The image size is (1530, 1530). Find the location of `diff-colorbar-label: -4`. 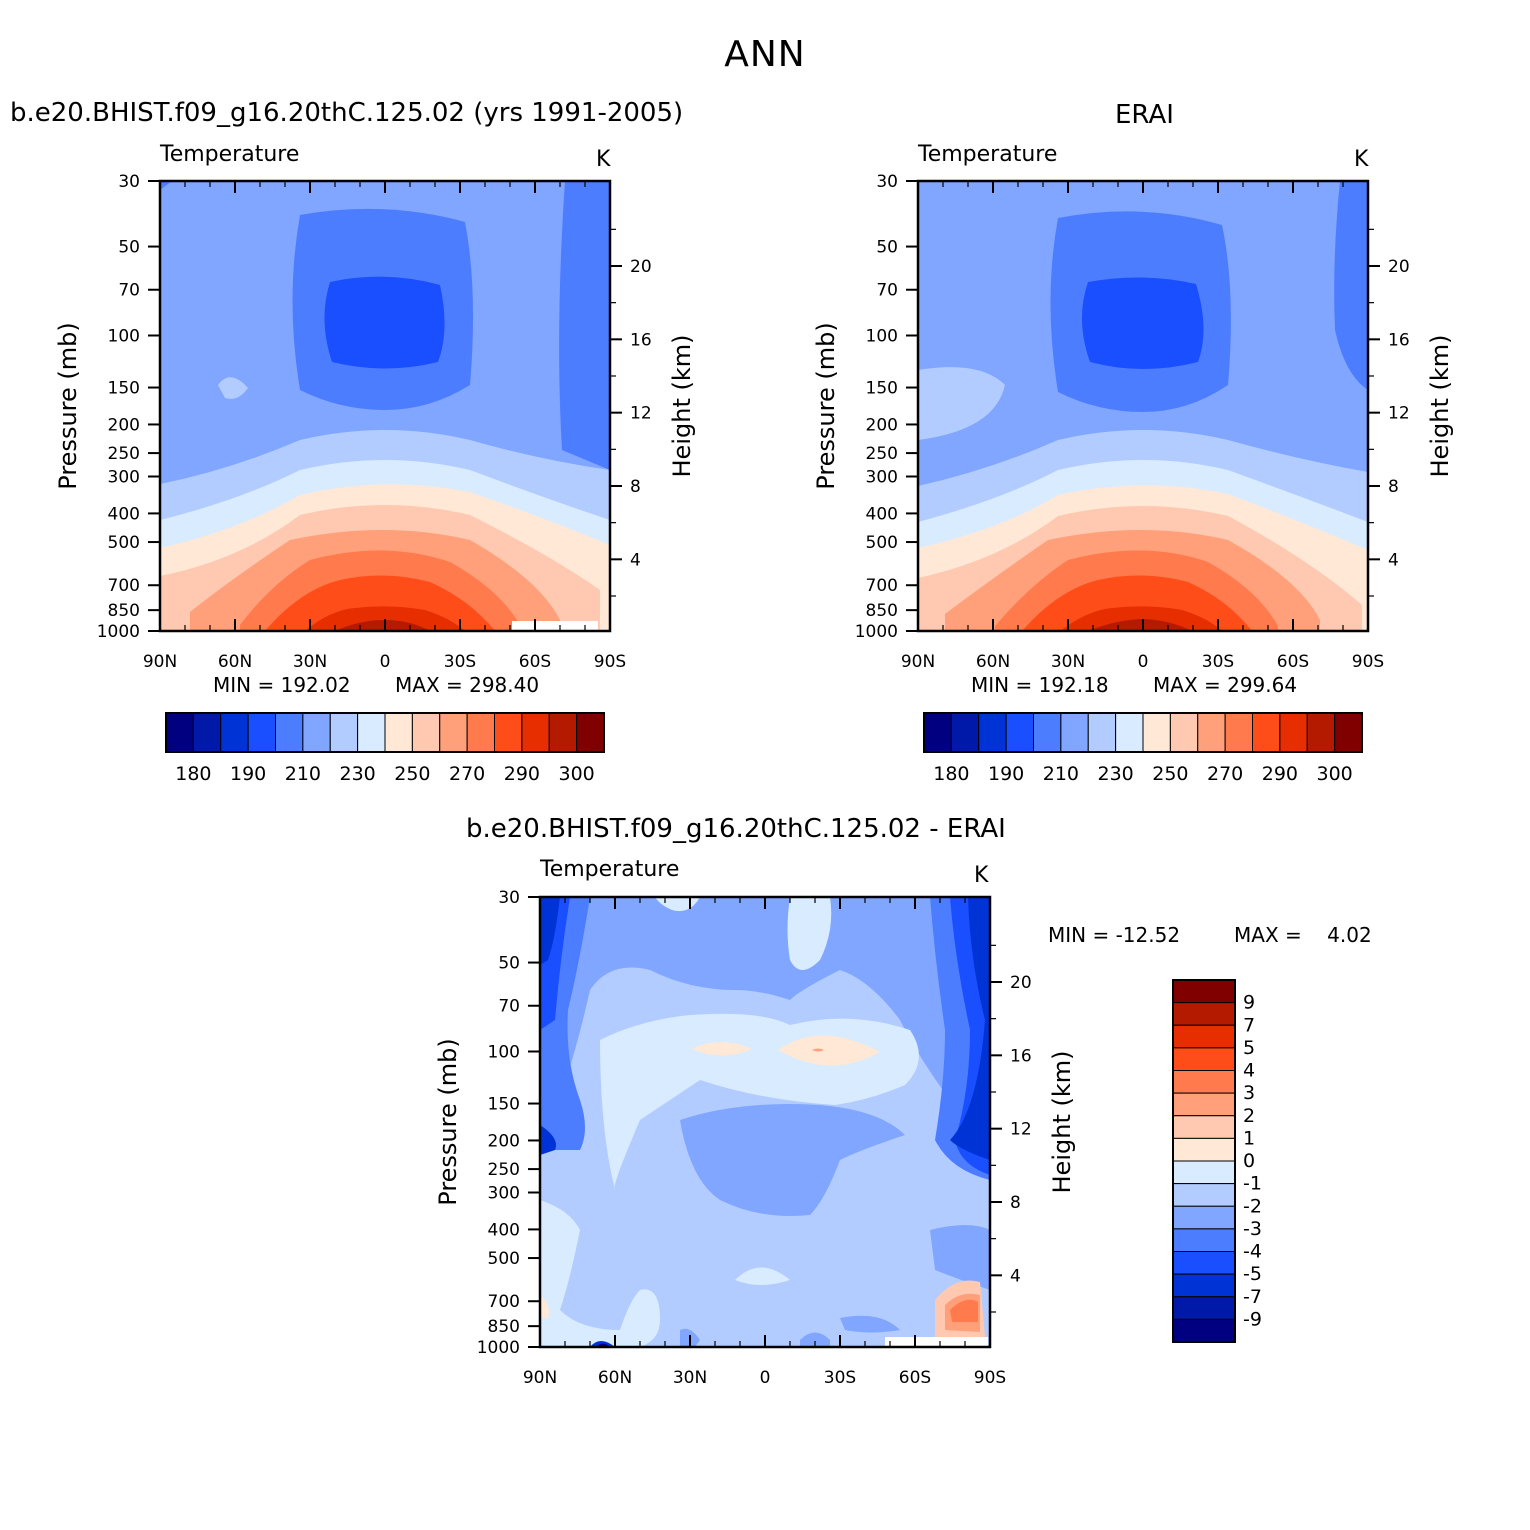

diff-colorbar-label: -4 is located at coordinates (1252, 1252).